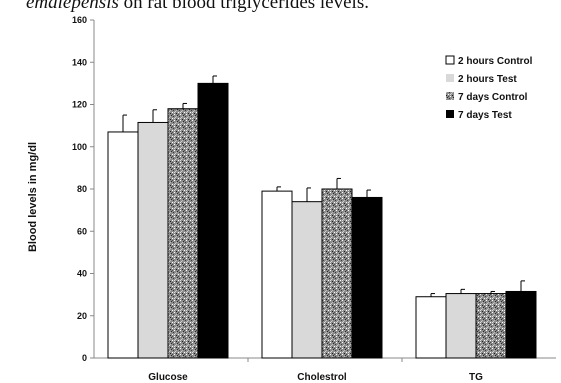 The image size is (561, 383). Describe the element at coordinates (337, 273) in the screenshot. I see `bar-3-cholestrol` at that location.